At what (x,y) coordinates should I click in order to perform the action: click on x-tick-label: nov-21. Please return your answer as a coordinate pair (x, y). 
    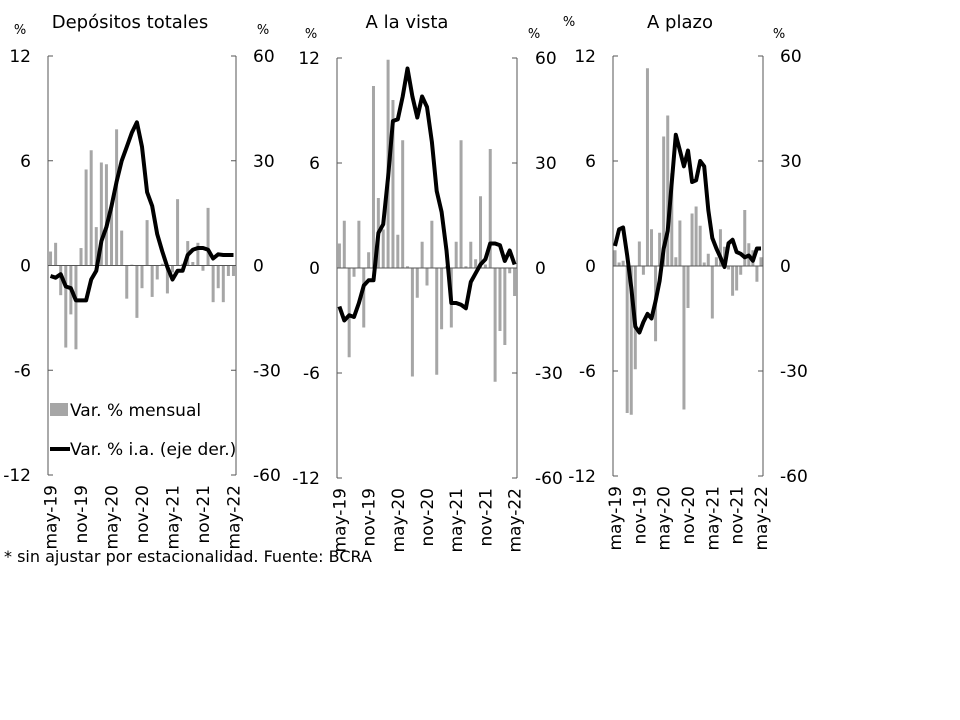
    Looking at the image, I should click on (738, 515).